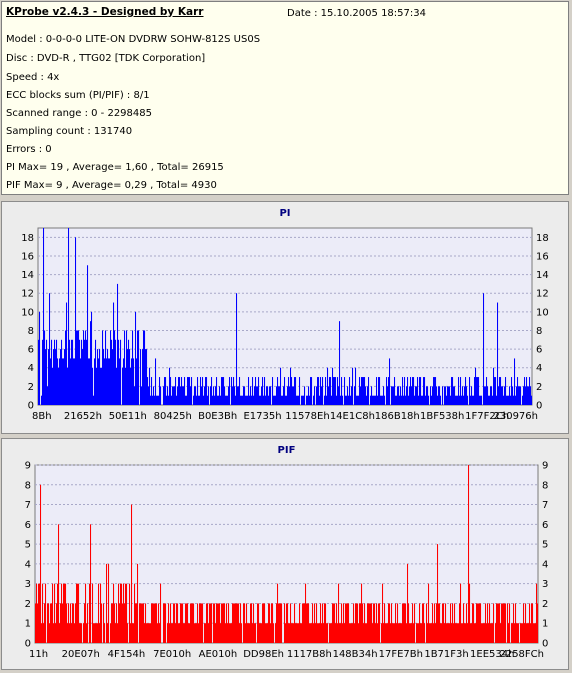 This screenshot has height=673, width=572. I want to click on info-sampling: Sampling count : 131740, so click(69, 131).